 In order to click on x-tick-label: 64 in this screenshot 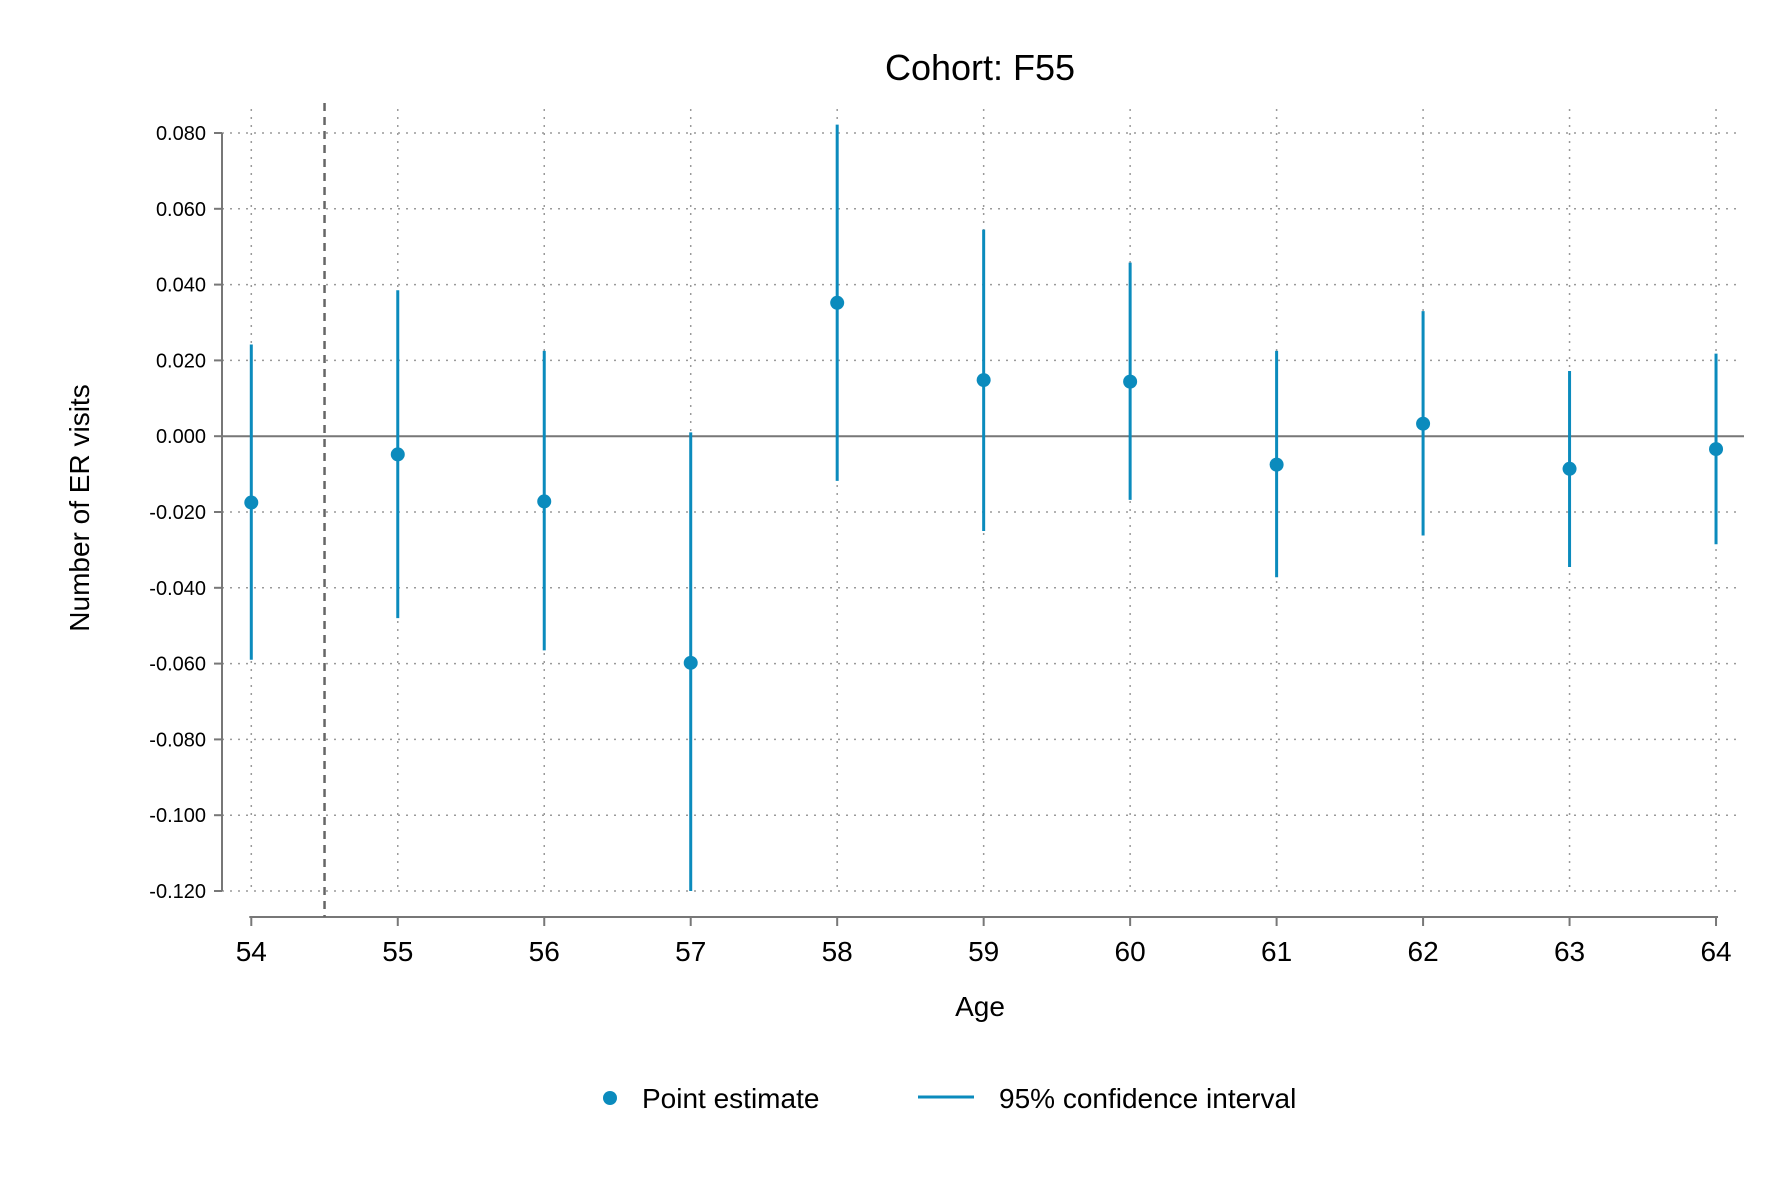, I will do `click(1715, 951)`.